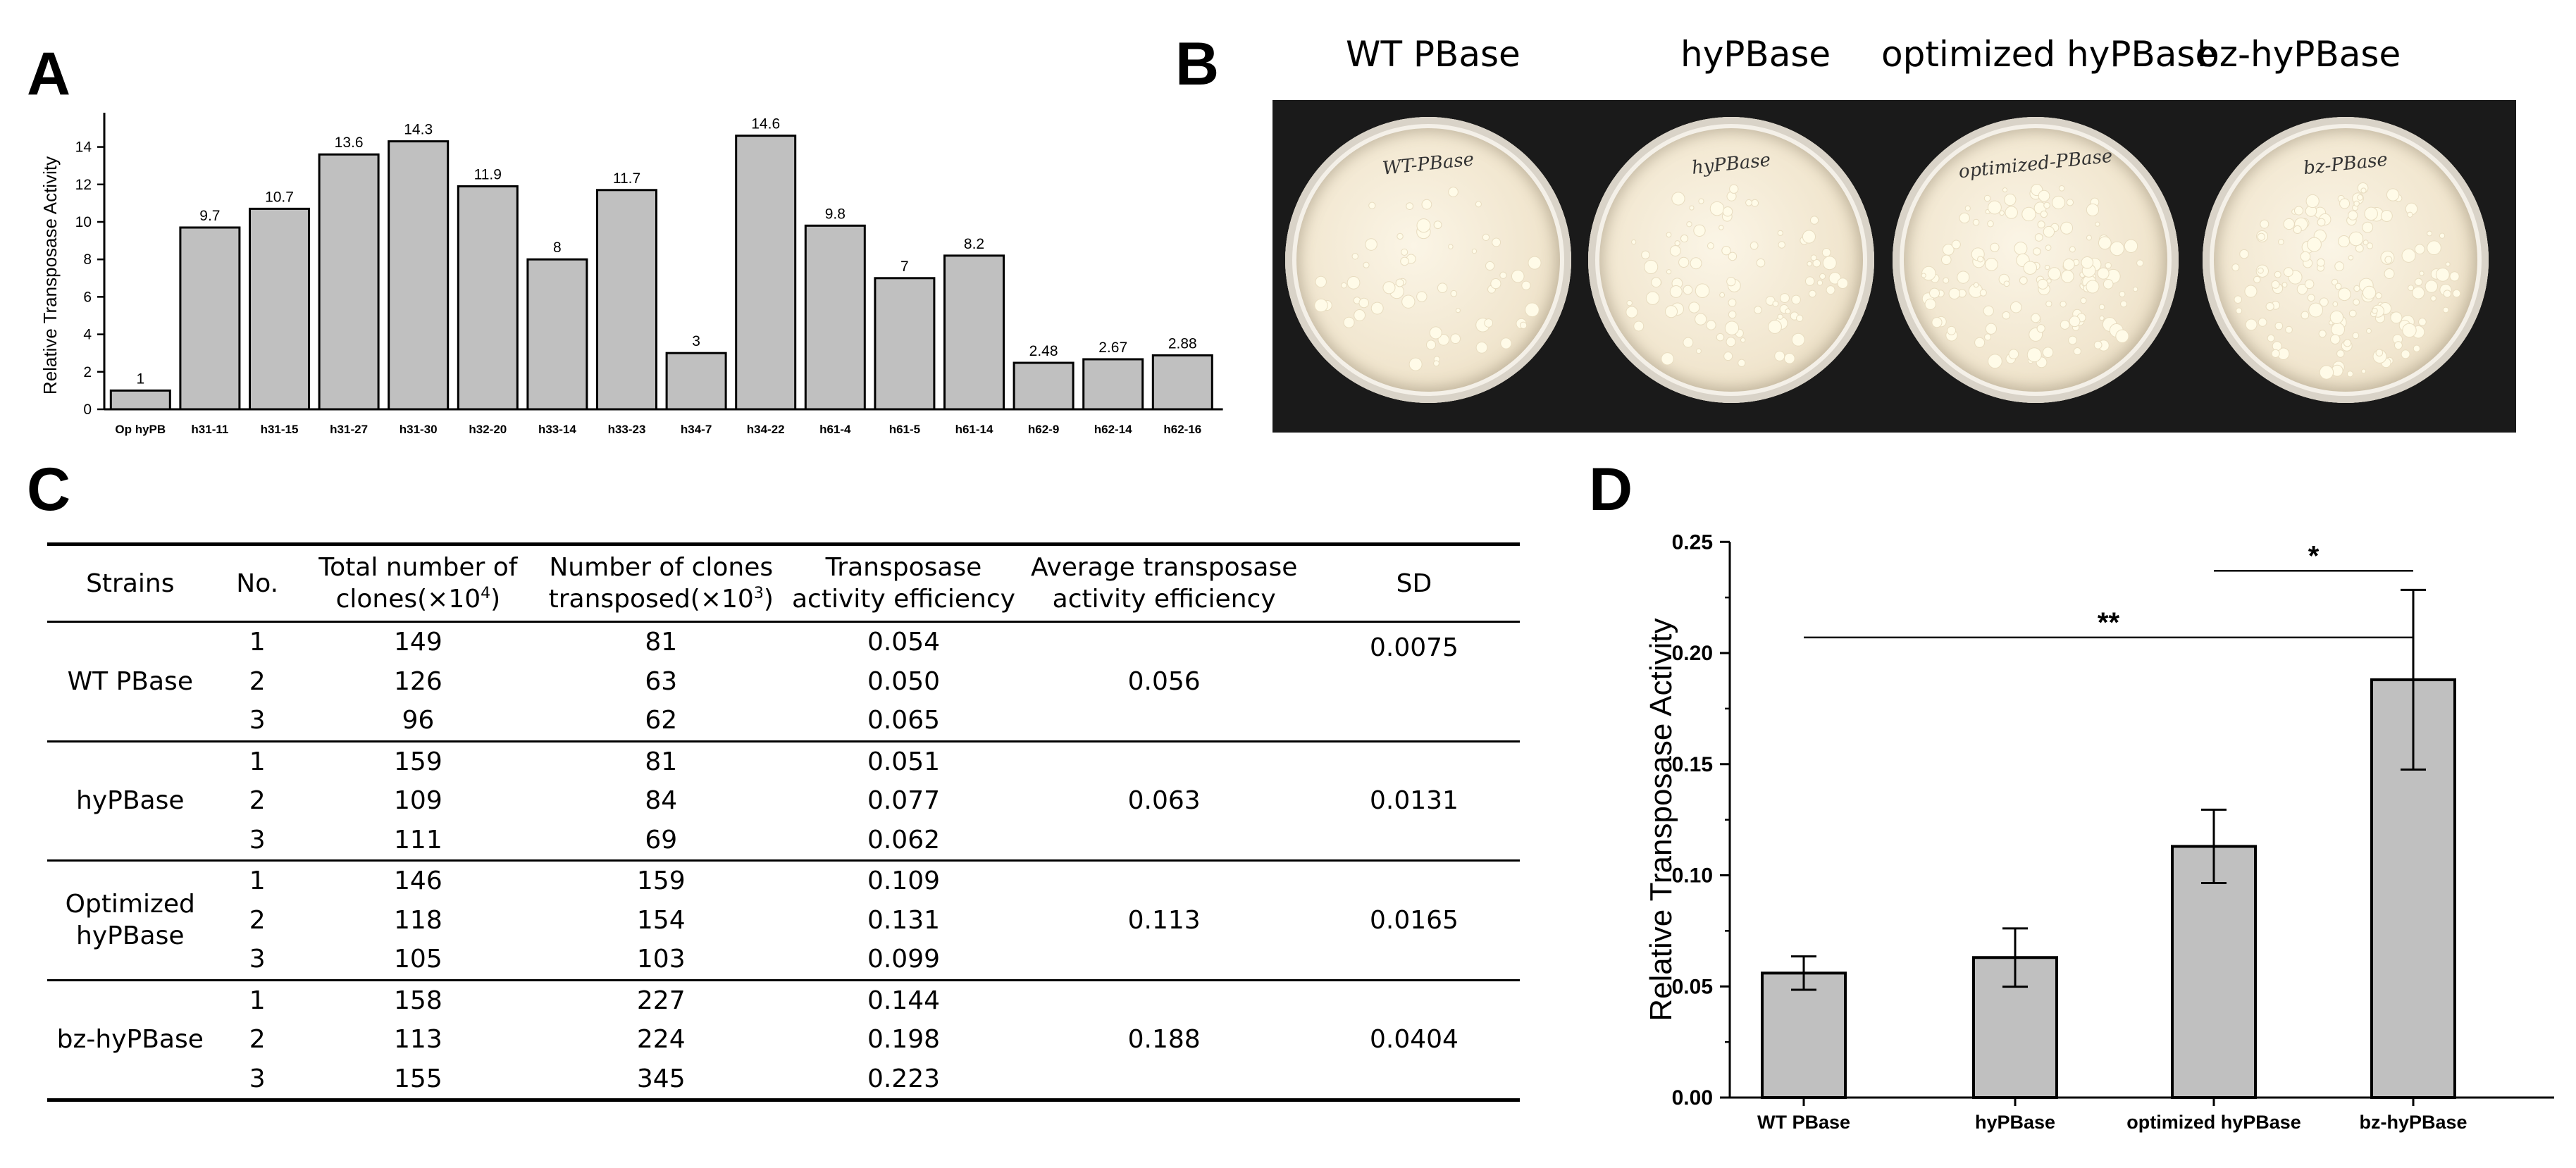 The image size is (2576, 1168). I want to click on total-clones-cell: 146, so click(418, 881).